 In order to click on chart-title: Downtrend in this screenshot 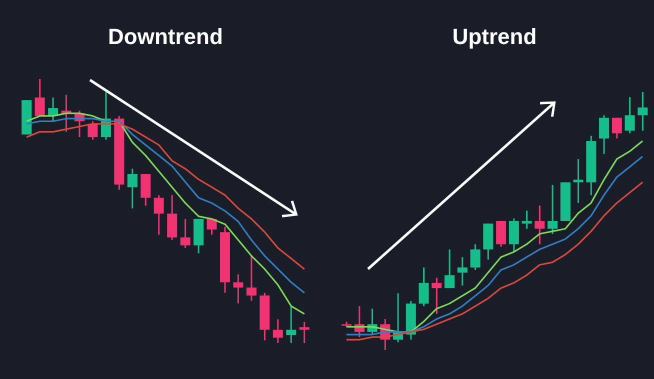, I will do `click(165, 37)`.